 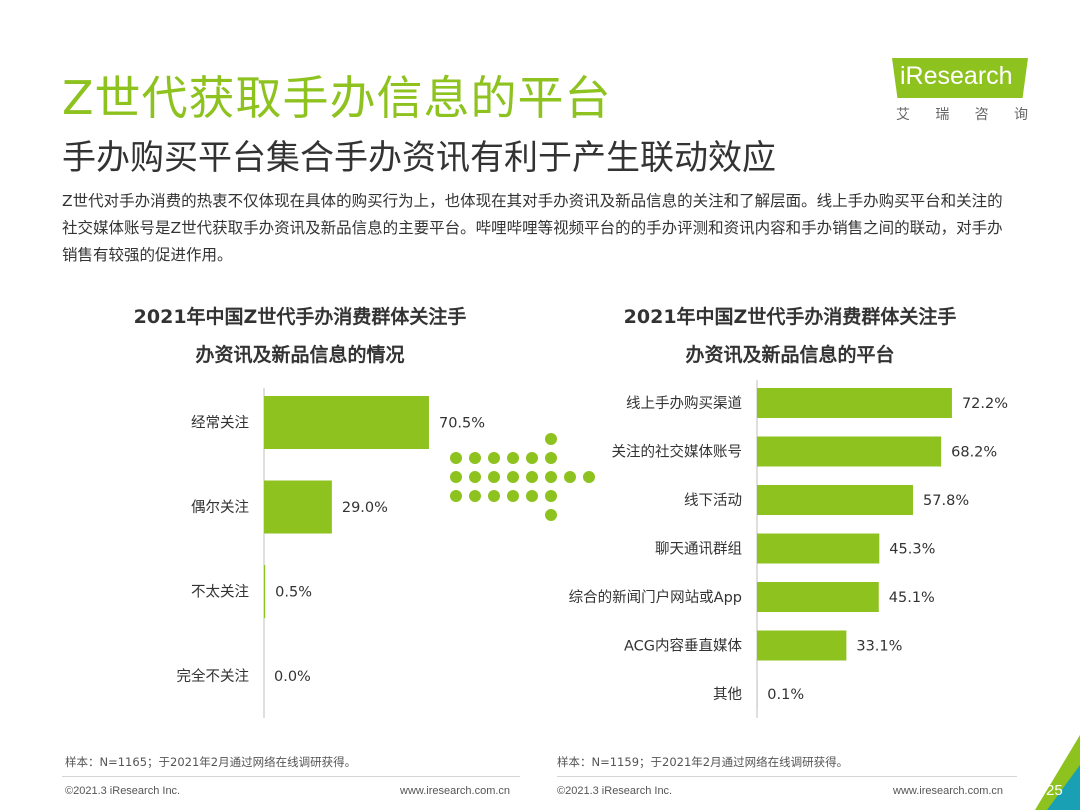 I want to click on right-value-label: 72.2%, so click(x=985, y=404).